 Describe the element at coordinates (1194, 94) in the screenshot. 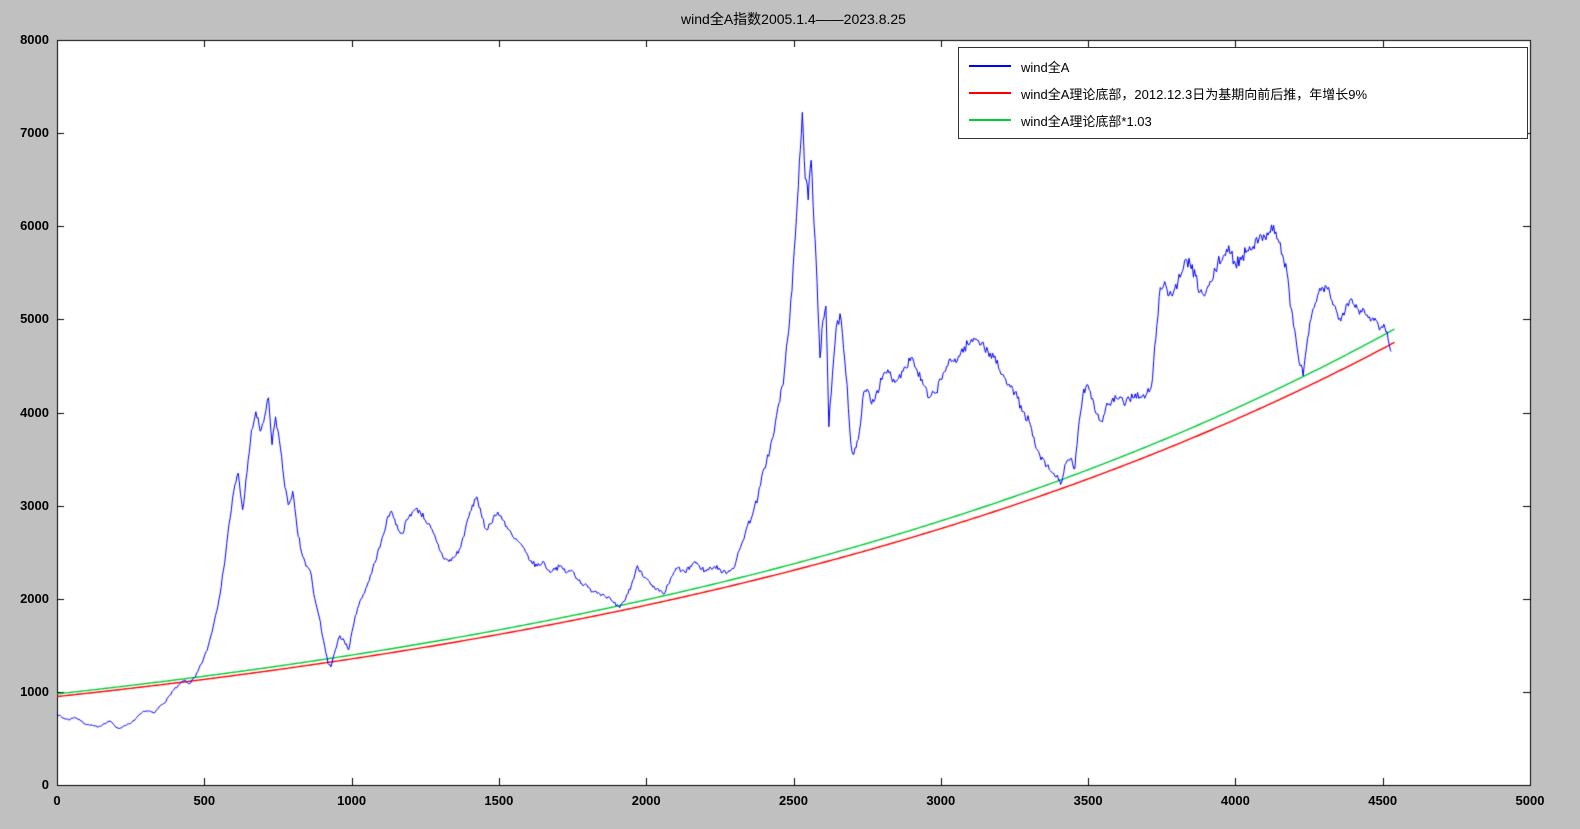

I see `legend-label: wind全A理论底部，2012.12.3日为基期向前后推，年增长9%` at that location.